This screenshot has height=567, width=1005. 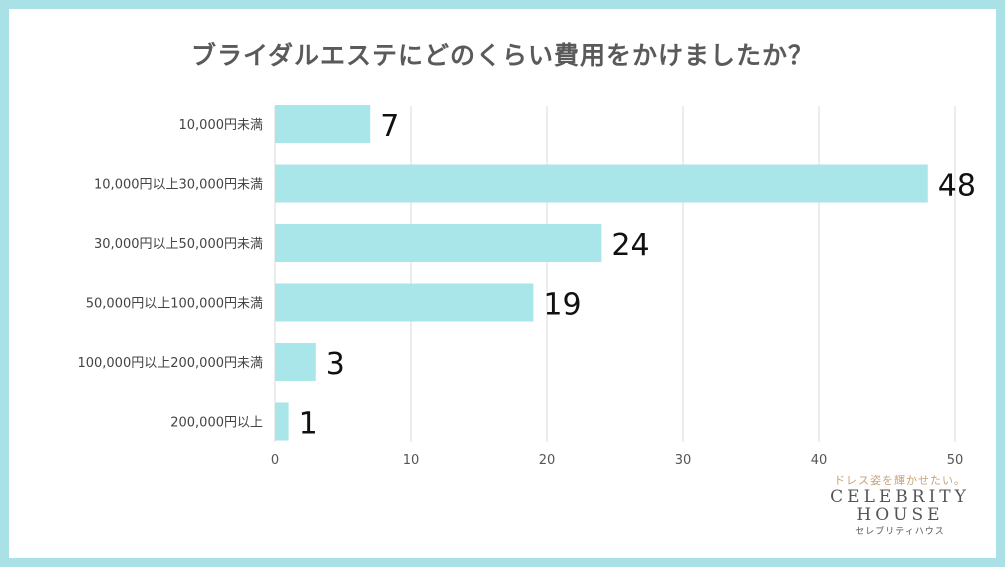 What do you see at coordinates (174, 304) in the screenshot?
I see `category-label: 50,000円以上100,000円未満` at bounding box center [174, 304].